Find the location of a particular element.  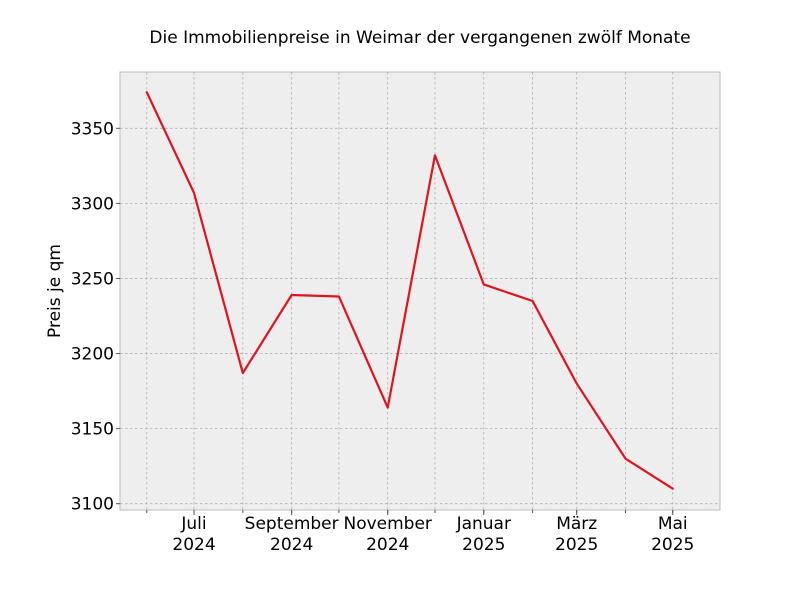

y-axis-label: Preis je qm is located at coordinates (55, 291).